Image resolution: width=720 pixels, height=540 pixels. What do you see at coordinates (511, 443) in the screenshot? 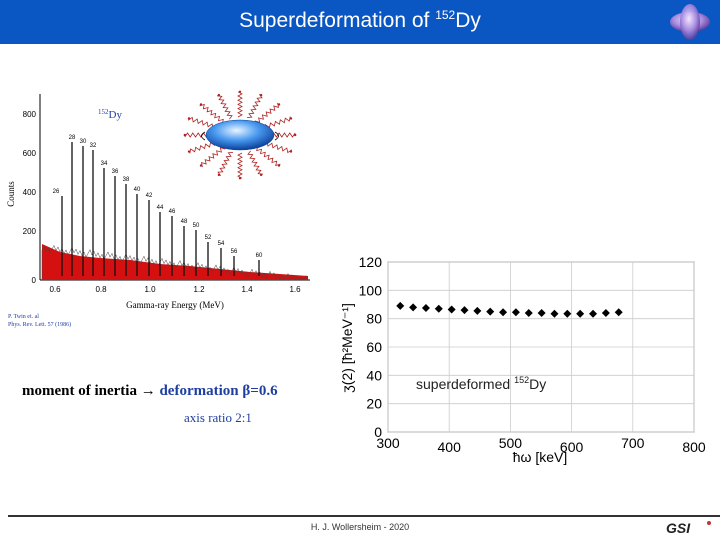
I see `chart-xtick: 500` at bounding box center [511, 443].